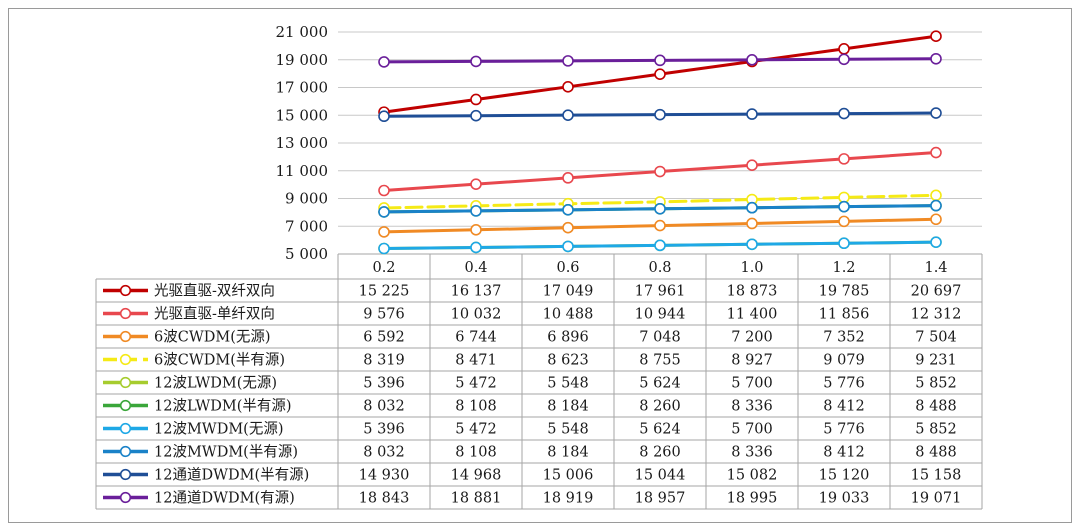 The width and height of the screenshot is (1080, 531). What do you see at coordinates (302, 171) in the screenshot?
I see `y-tick-label: 11 000` at bounding box center [302, 171].